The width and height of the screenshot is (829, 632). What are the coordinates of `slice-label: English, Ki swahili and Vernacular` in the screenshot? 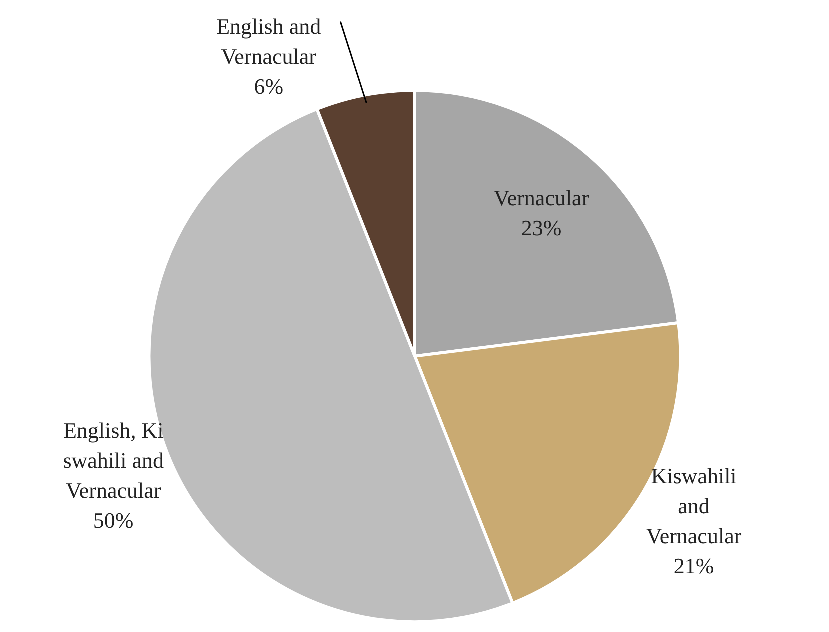 It's located at (113, 461).